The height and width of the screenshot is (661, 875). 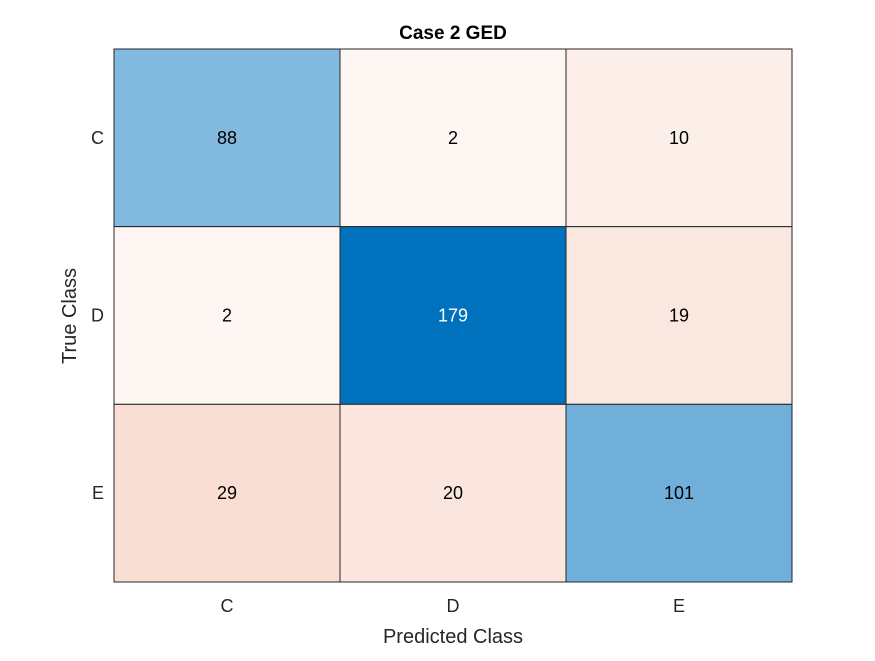 I want to click on x-tick-label: D, so click(x=453, y=606).